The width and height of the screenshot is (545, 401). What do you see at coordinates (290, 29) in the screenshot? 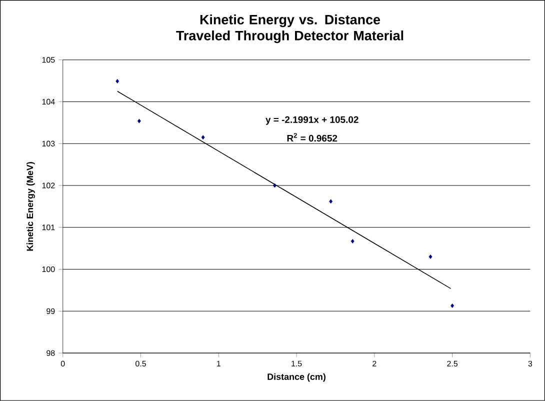
I see `chart-title: Kinetic Energy vs. Distance Traveled Through Detector Material` at bounding box center [290, 29].